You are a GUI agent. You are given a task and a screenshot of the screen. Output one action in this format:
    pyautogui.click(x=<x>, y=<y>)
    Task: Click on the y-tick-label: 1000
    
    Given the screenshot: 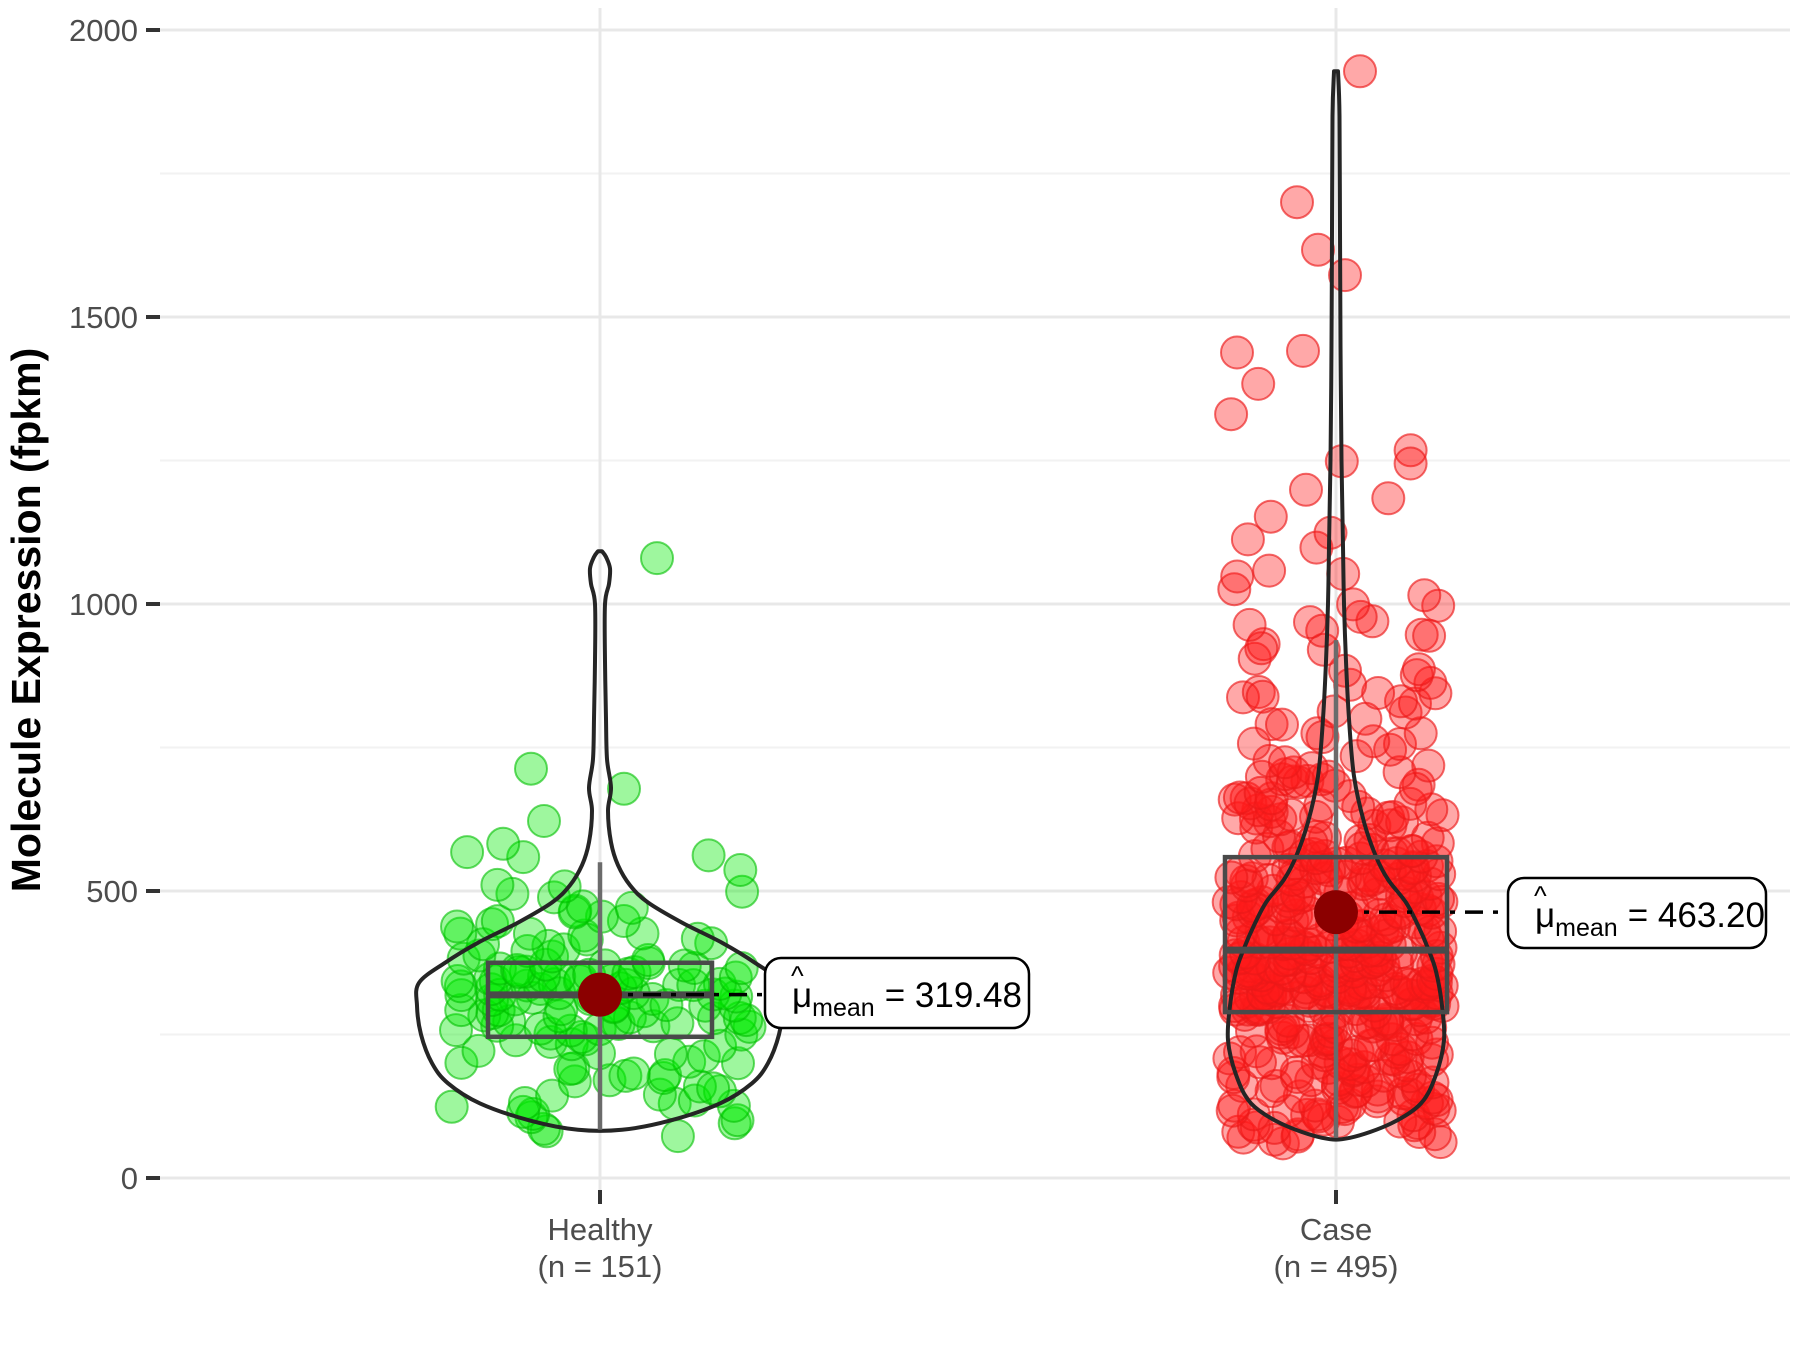 What is the action you would take?
    pyautogui.click(x=103, y=604)
    